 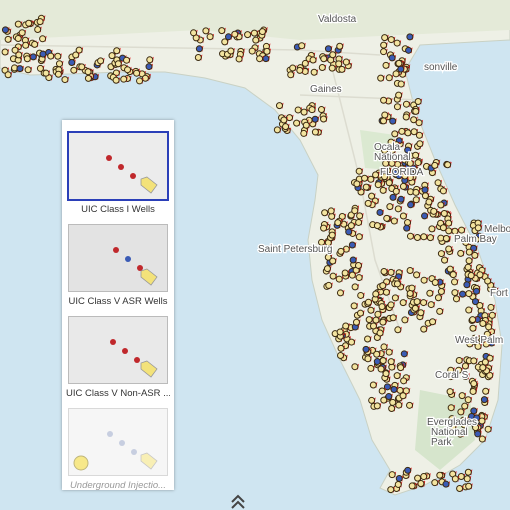 I want to click on collapse-toggle, so click(x=238, y=500).